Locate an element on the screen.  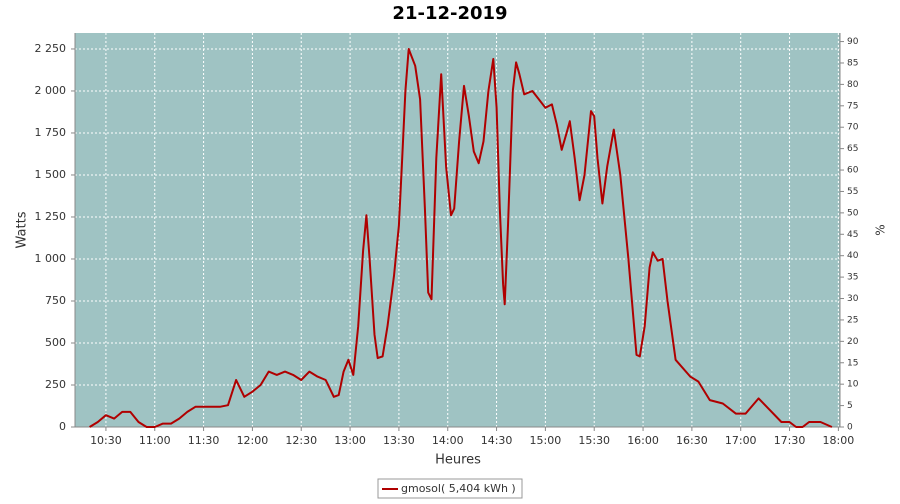
y2-tick-label: 45 is located at coordinates (852, 235).